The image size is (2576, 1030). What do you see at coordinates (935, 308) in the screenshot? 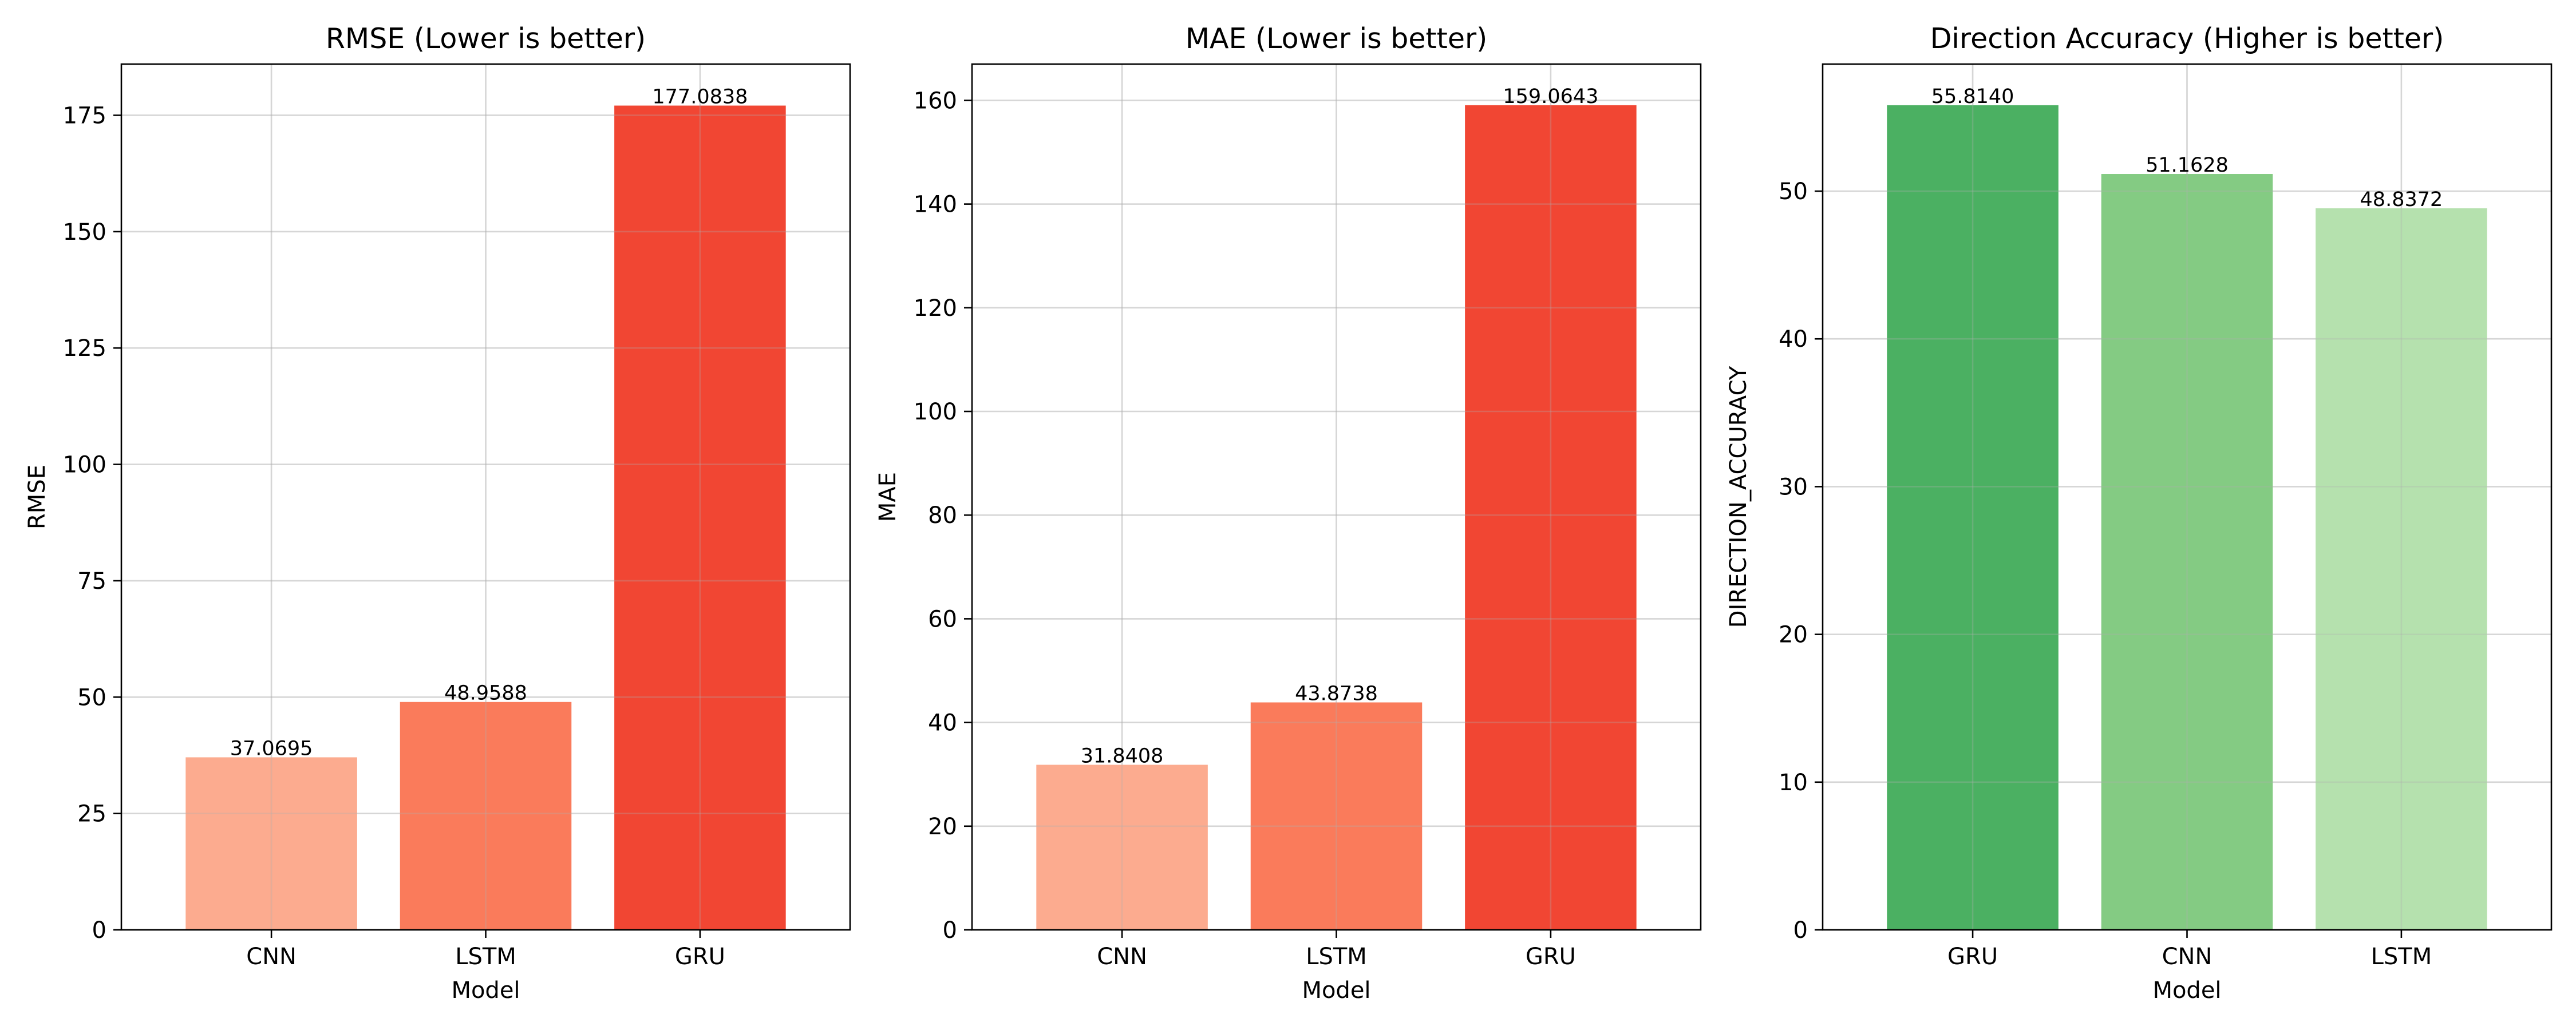
I see `y-tick-label: 120` at bounding box center [935, 308].